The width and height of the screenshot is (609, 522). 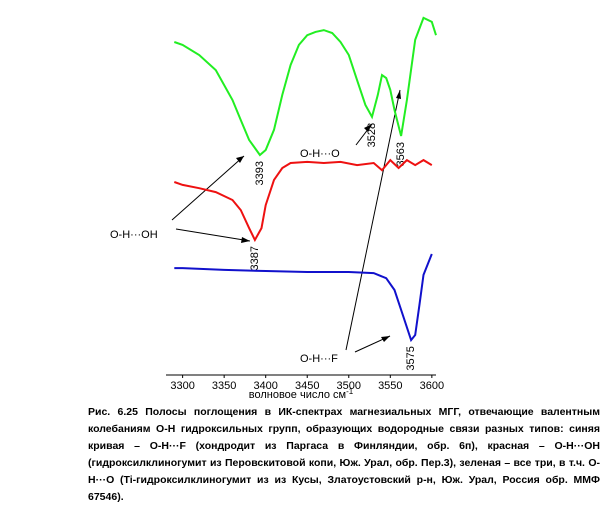 What do you see at coordinates (411, 358) in the screenshot?
I see `peak-label: 3575` at bounding box center [411, 358].